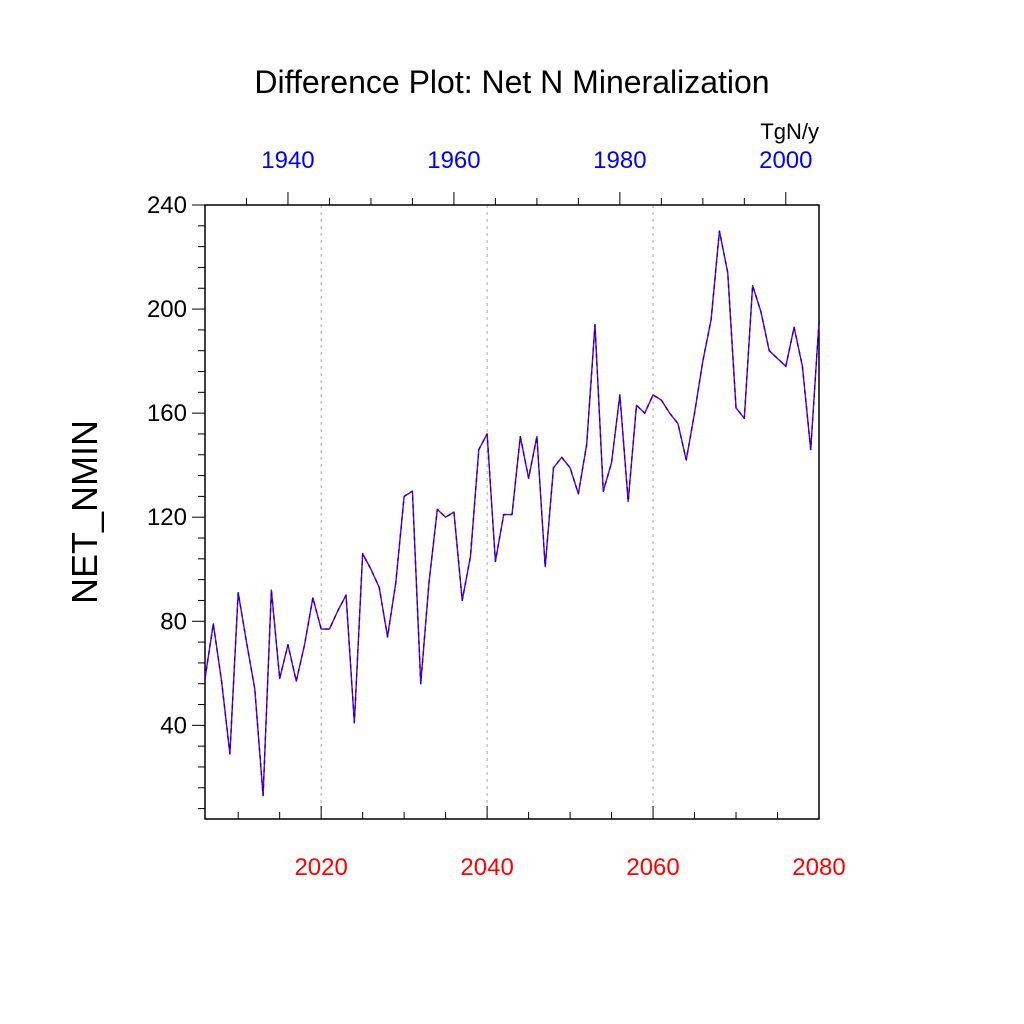 Image resolution: width=1024 pixels, height=1024 pixels. Describe the element at coordinates (320, 867) in the screenshot. I see `bottom-tick-label: 2020` at that location.